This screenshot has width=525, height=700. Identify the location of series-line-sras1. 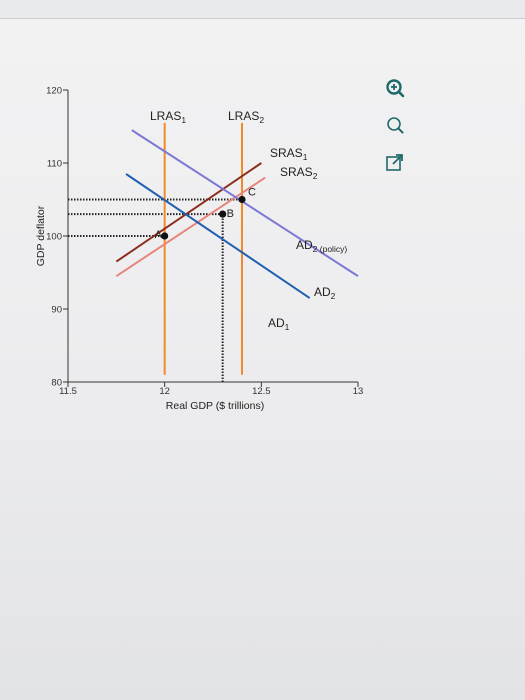
(188, 212).